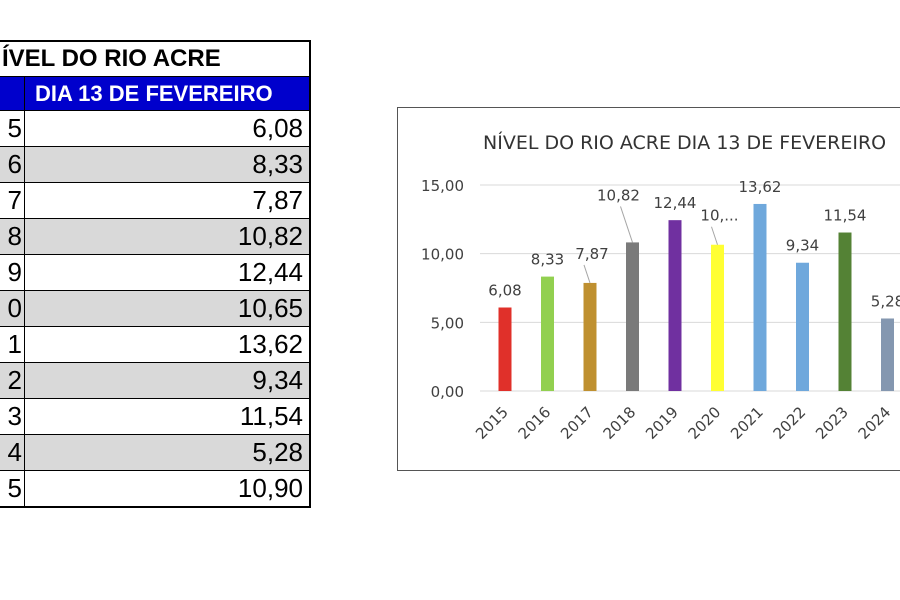  I want to click on value-cell: 8,33, so click(167, 164).